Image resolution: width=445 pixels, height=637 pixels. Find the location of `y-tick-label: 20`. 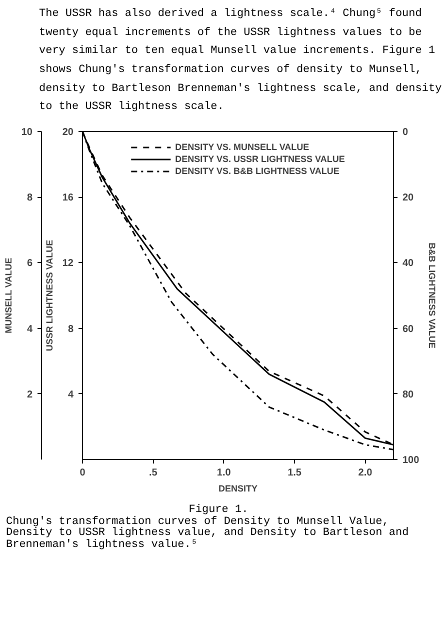

y-tick-label: 20 is located at coordinates (68, 132).